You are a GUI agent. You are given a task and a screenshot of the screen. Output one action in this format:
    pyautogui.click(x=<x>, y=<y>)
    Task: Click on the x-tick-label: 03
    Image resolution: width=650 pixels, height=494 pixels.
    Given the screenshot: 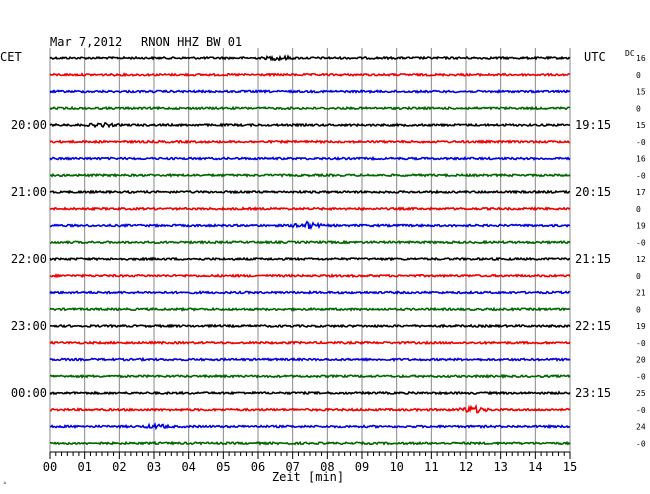 What is the action you would take?
    pyautogui.click(x=154, y=467)
    